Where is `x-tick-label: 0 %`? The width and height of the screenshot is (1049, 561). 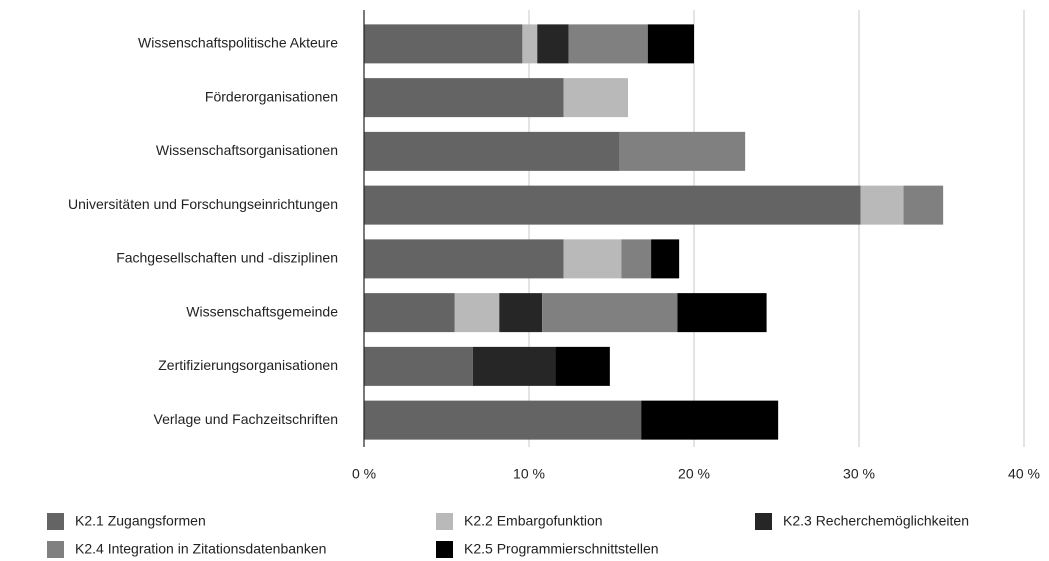
x-tick-label: 0 % is located at coordinates (364, 474).